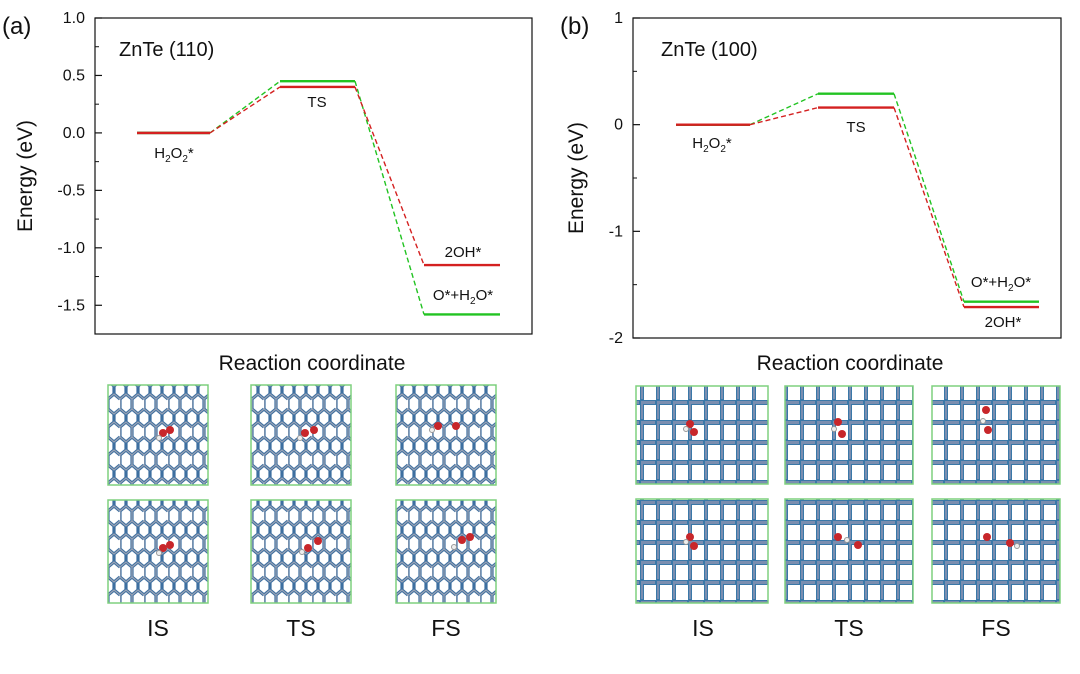  I want to click on chart-title: ZnTe (110), so click(166, 50).